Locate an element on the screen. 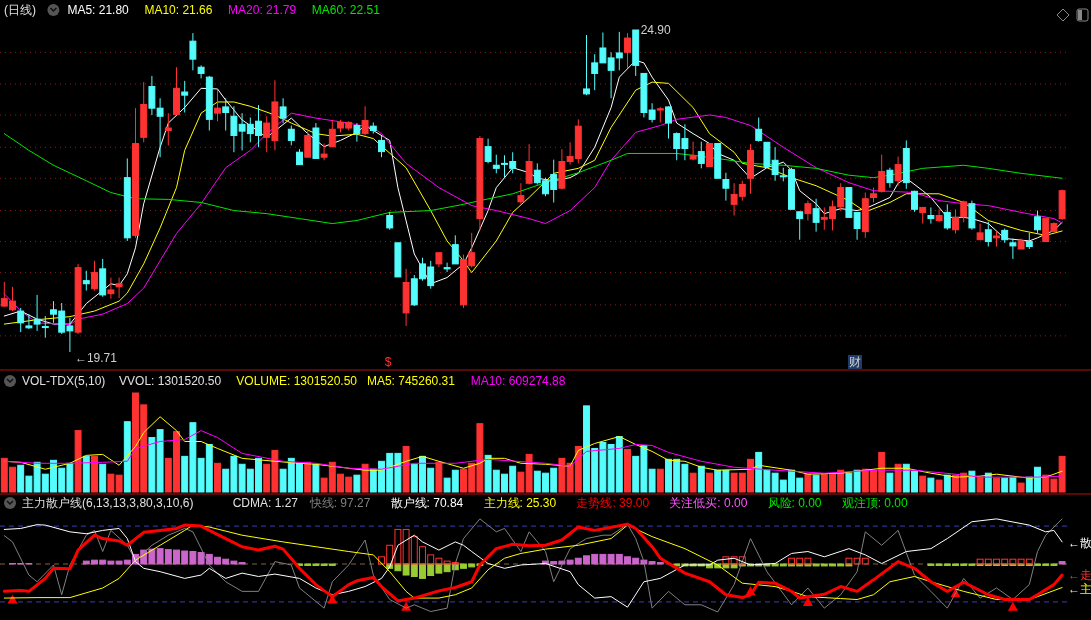  text: 风险: 0.00 is located at coordinates (794, 503).